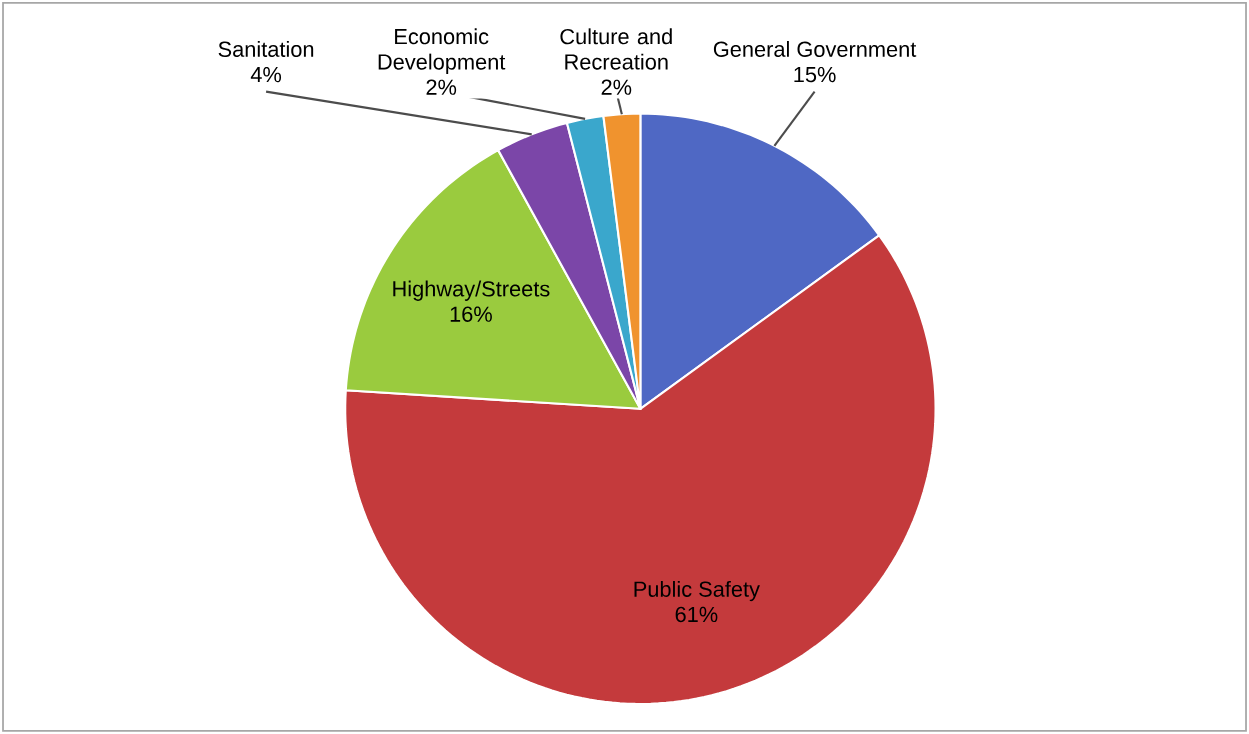  I want to click on data-label: 61%, so click(696, 614).